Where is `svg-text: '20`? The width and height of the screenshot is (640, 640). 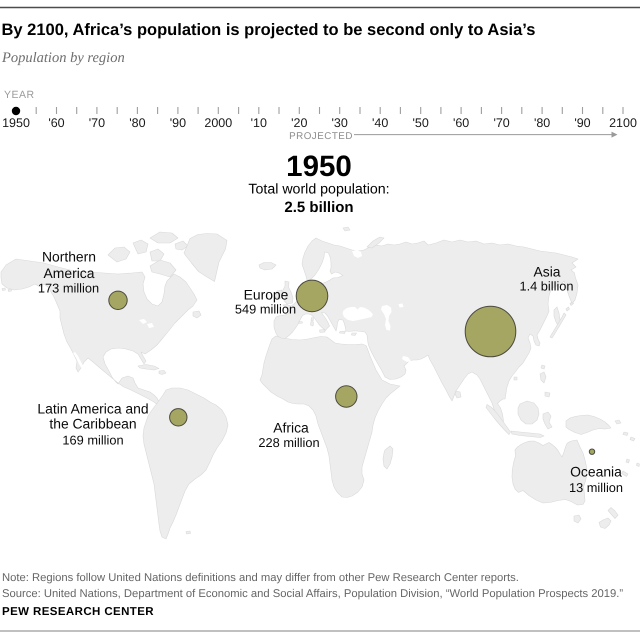
svg-text: '20 is located at coordinates (299, 123).